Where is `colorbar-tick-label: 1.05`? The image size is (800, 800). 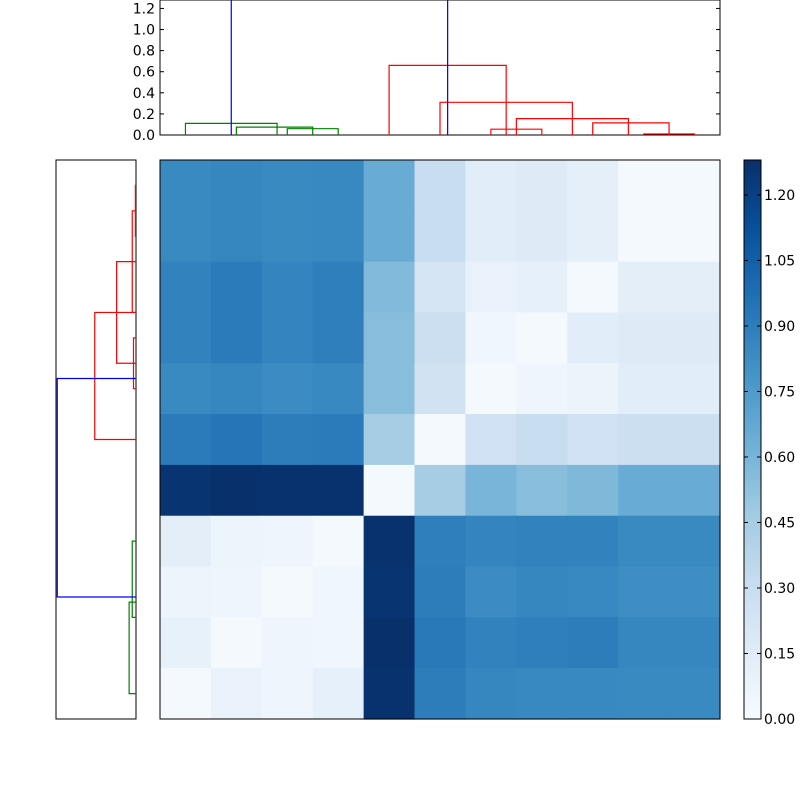
colorbar-tick-label: 1.05 is located at coordinates (779, 261).